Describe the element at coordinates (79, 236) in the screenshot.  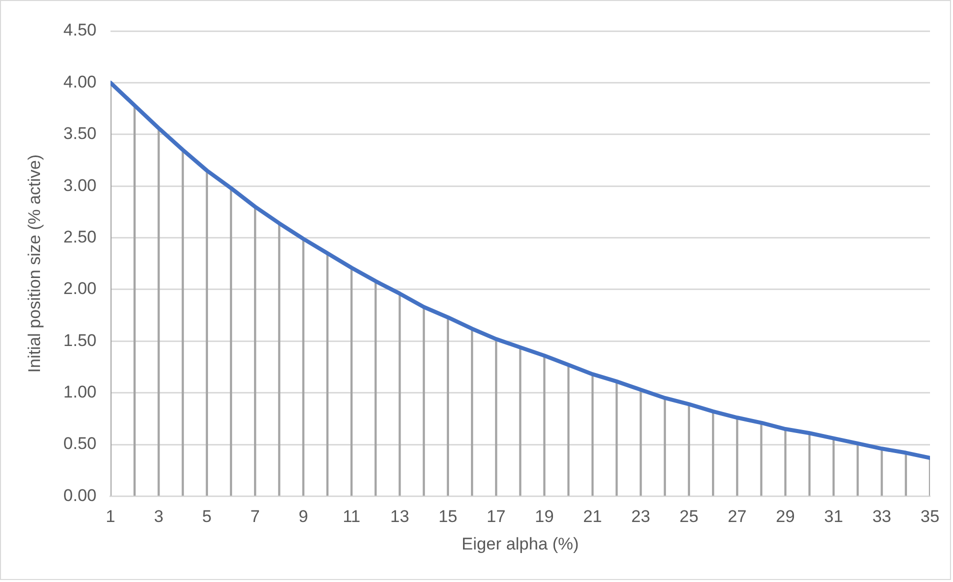
I see `y-tick-label: 2.50` at that location.